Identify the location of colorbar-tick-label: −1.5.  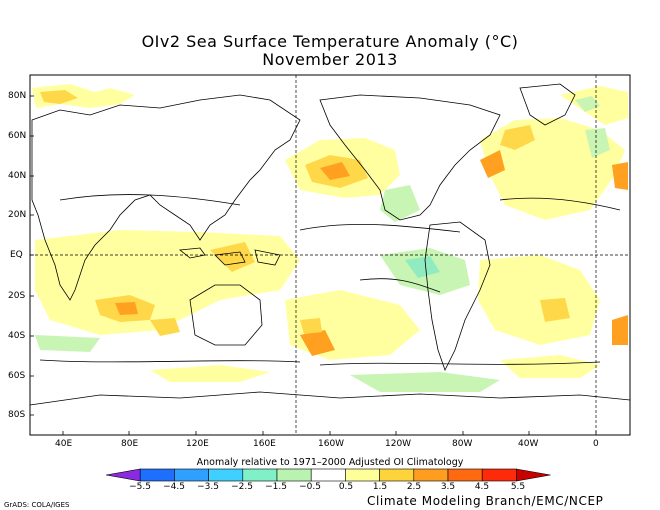
(276, 487).